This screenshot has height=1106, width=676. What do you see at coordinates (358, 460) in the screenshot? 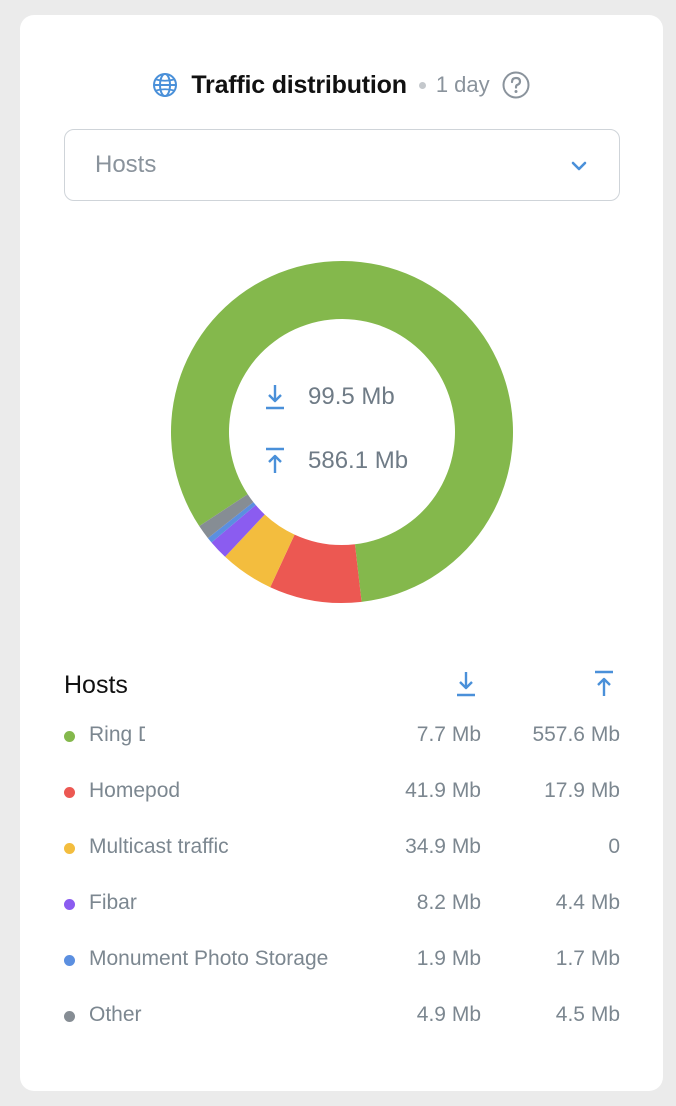
I see `total-upload-value: 586.1 Mb` at bounding box center [358, 460].